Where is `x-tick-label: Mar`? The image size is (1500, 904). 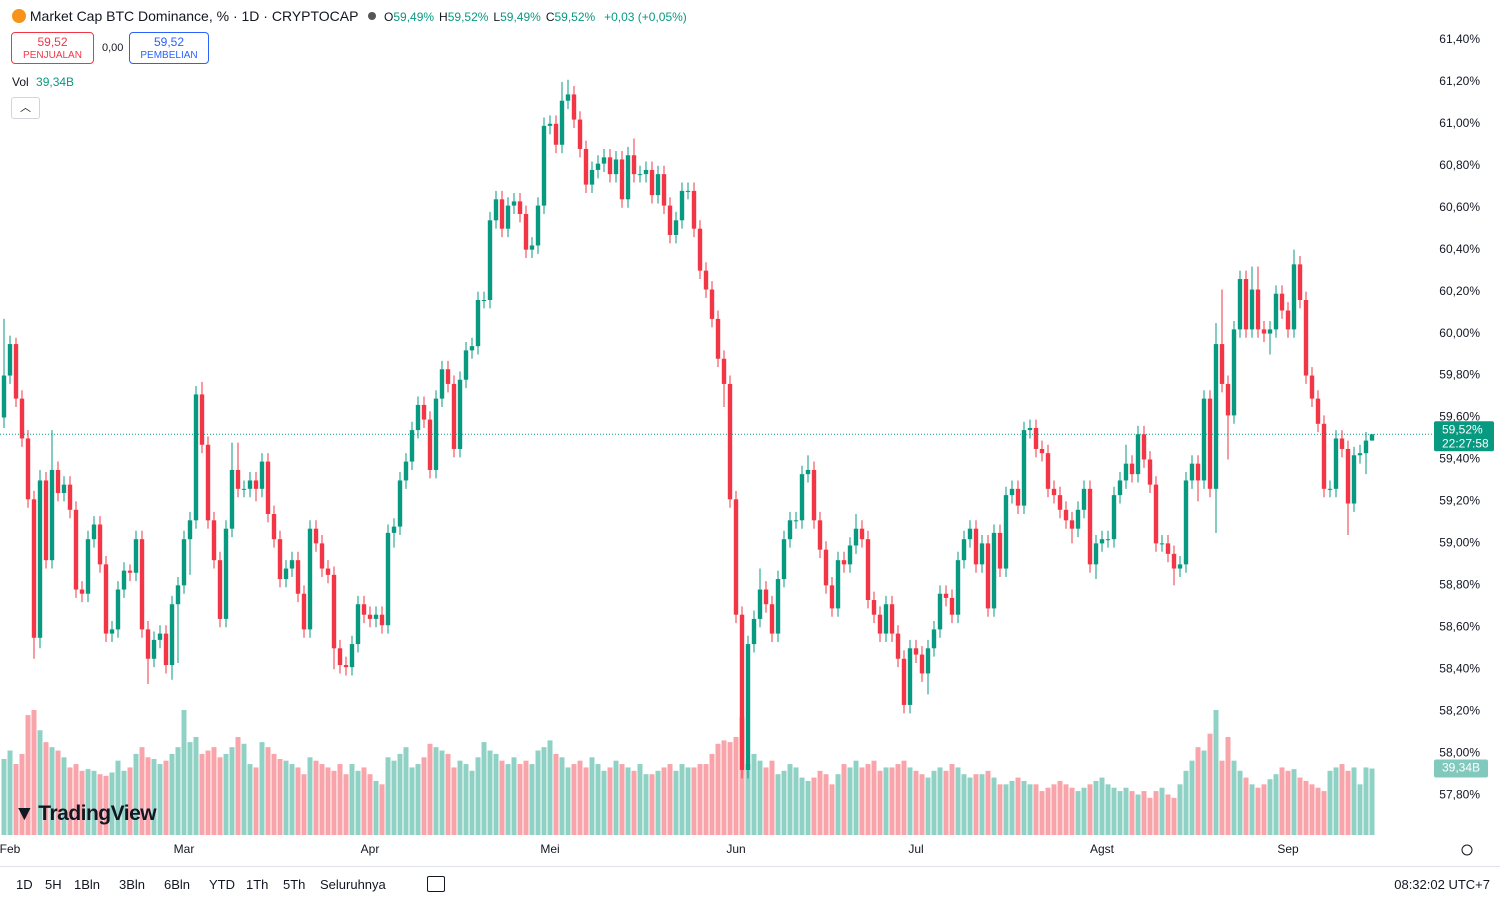
x-tick-label: Mar is located at coordinates (184, 849).